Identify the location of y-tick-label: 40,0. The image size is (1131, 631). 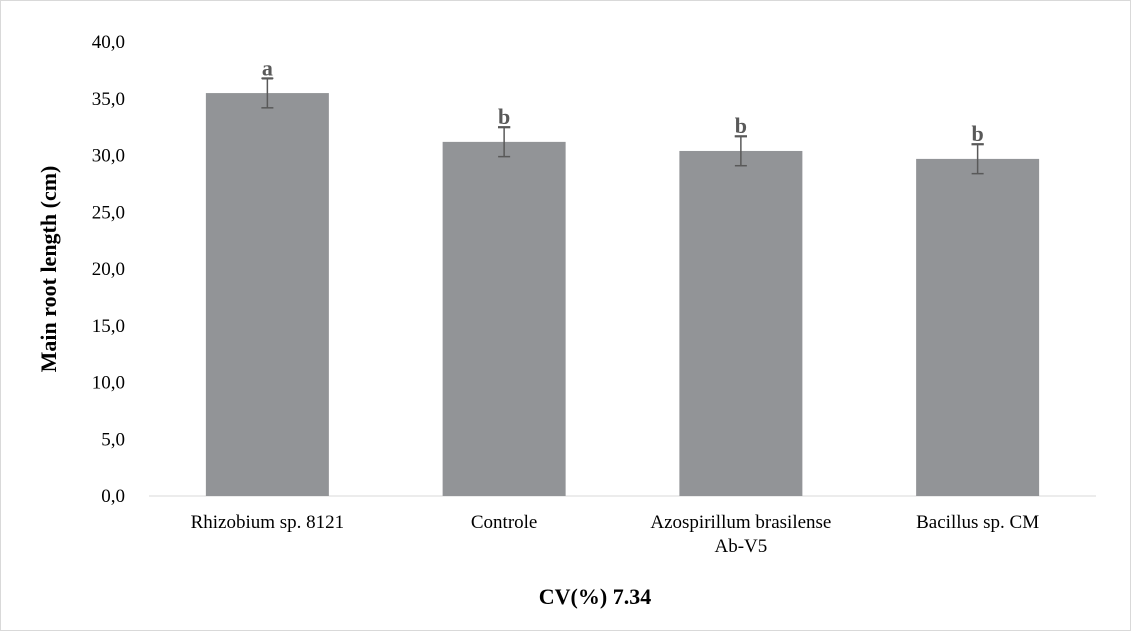
(108, 42).